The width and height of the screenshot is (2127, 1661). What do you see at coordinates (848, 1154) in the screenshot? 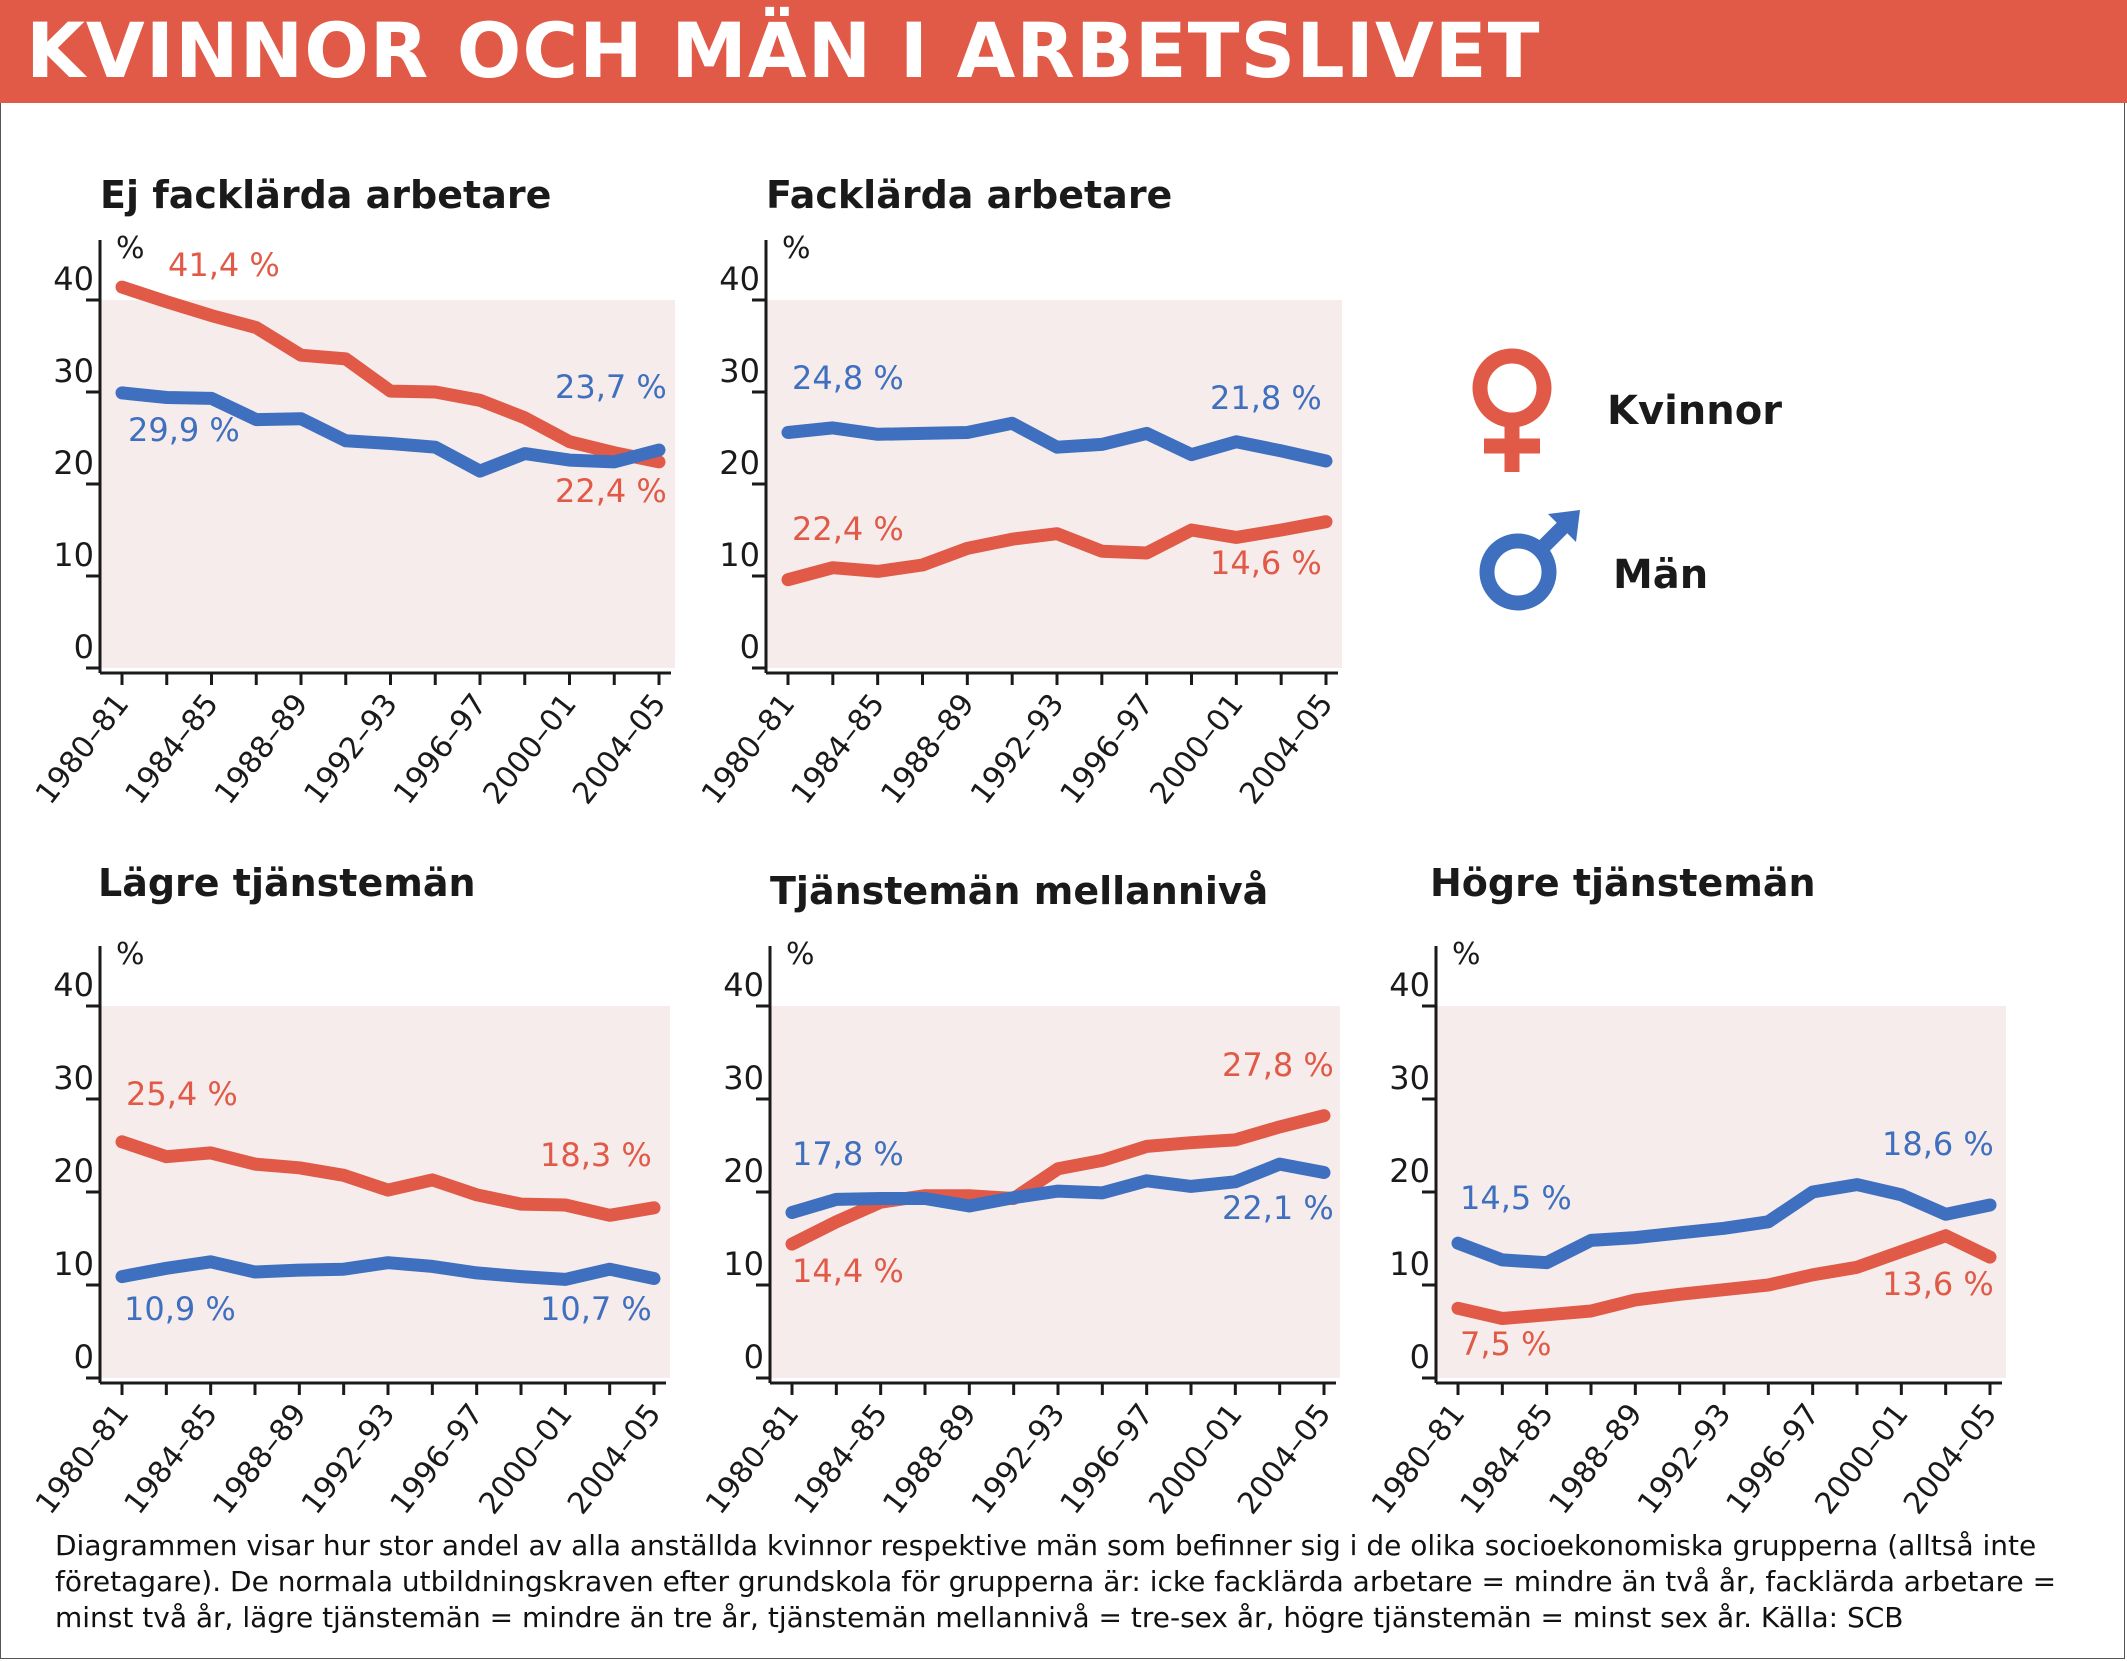
I see `data-label-men-start: 17,8 %` at bounding box center [848, 1154].